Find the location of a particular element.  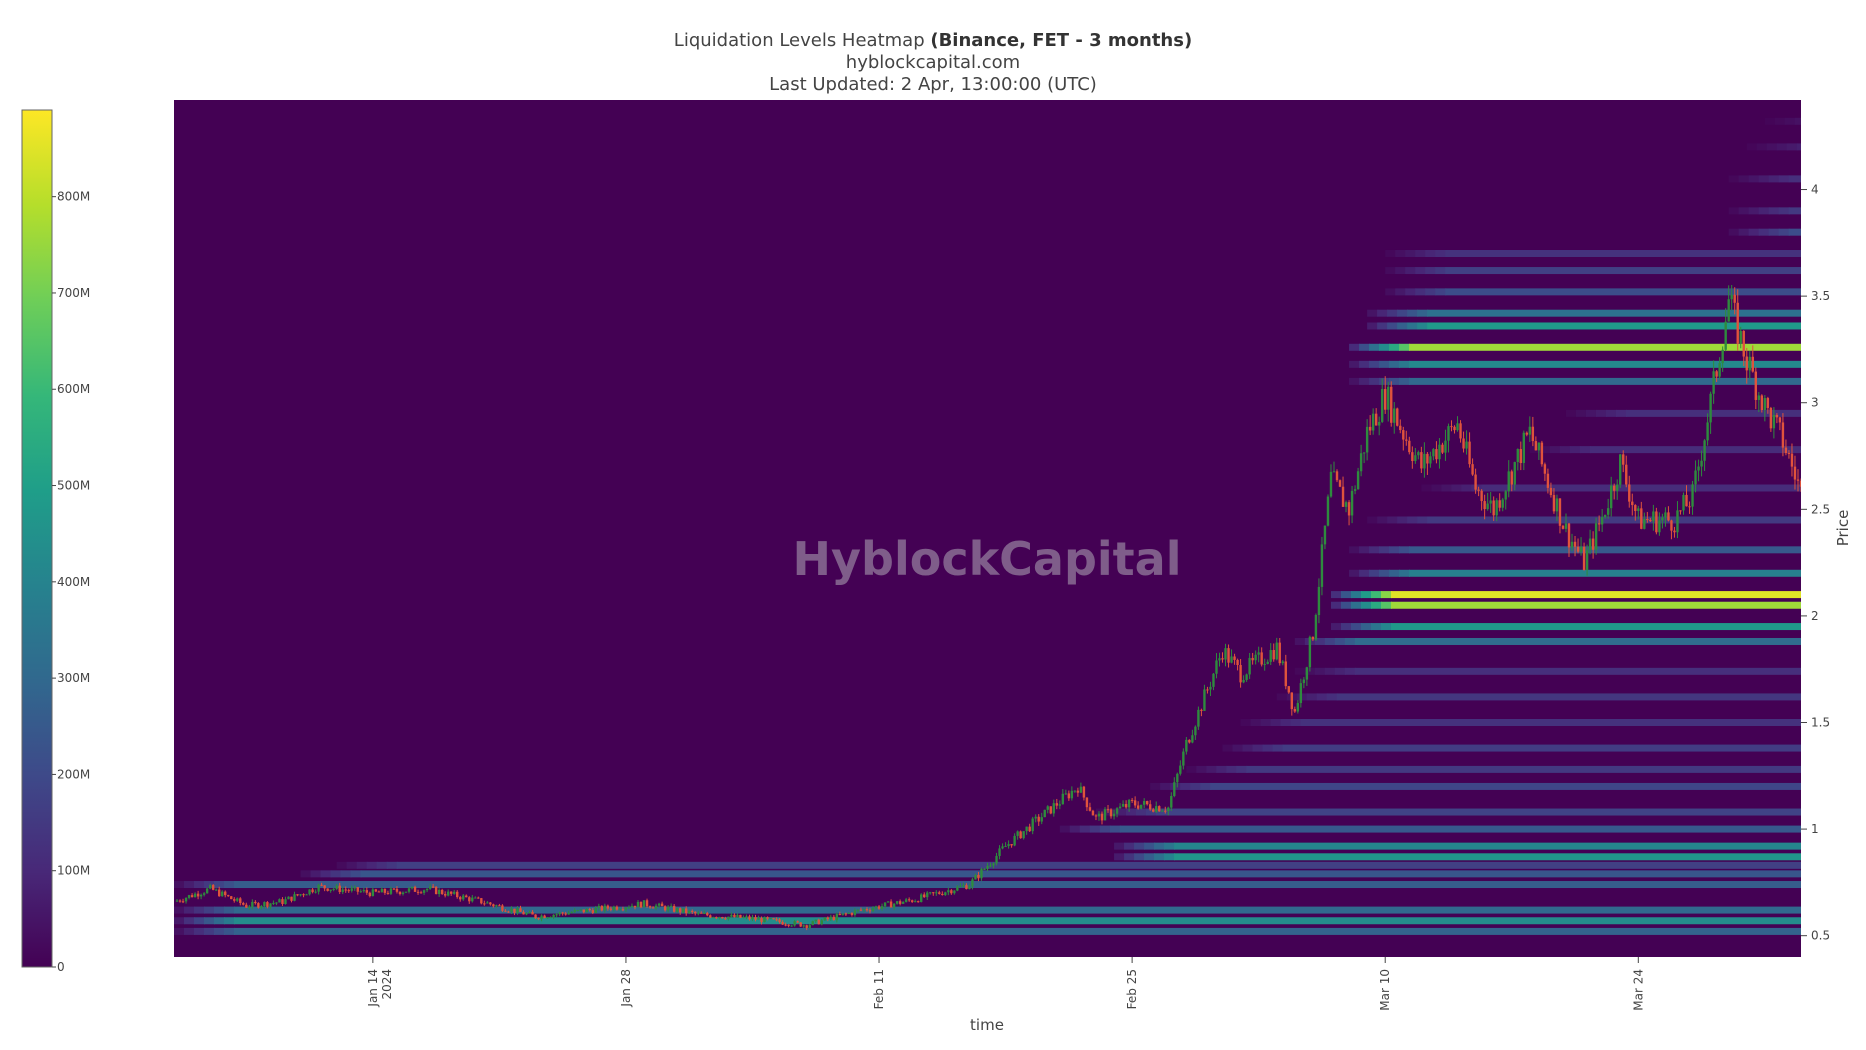

colorbar-tick-label: 200M is located at coordinates (73, 774).